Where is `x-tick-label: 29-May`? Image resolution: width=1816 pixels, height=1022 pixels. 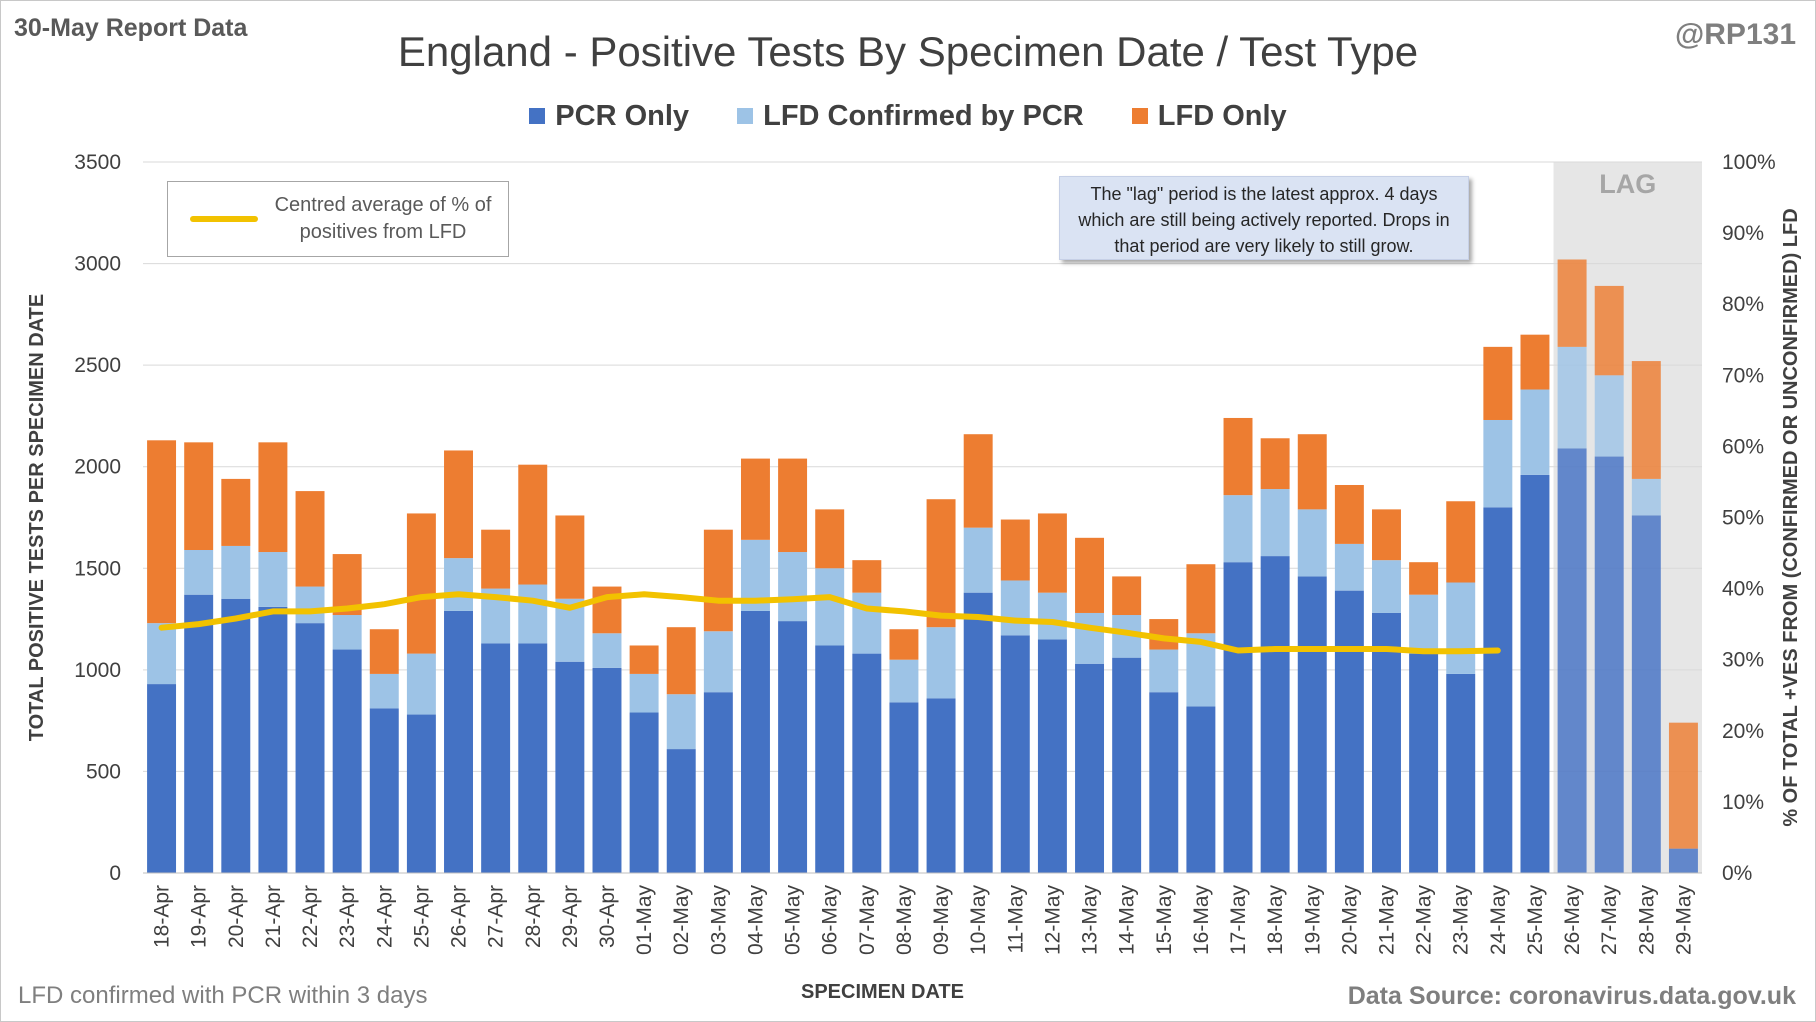
x-tick-label: 29-May is located at coordinates (1683, 920).